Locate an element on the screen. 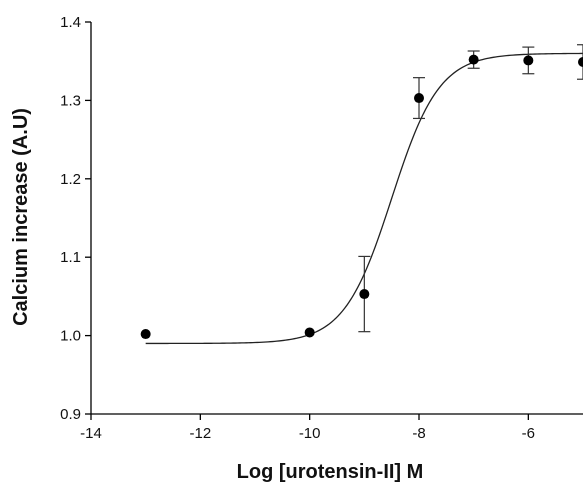 The height and width of the screenshot is (490, 583). error-bar is located at coordinates (580, 62).